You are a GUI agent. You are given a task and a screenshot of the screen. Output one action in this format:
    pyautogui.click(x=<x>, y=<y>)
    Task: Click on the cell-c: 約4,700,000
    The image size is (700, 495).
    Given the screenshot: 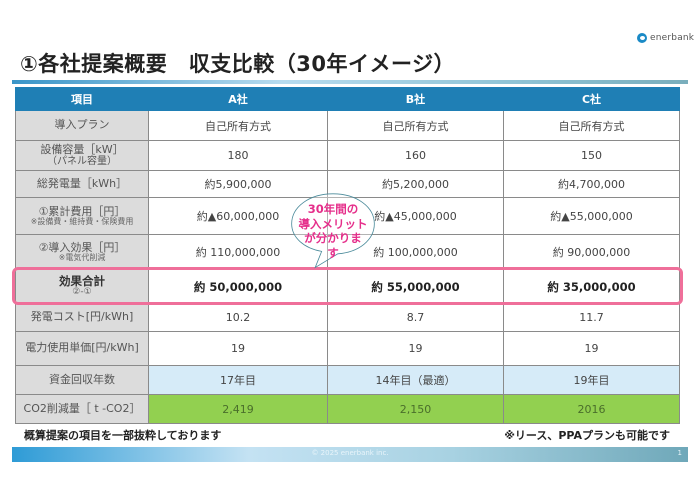 What is the action you would take?
    pyautogui.click(x=591, y=184)
    